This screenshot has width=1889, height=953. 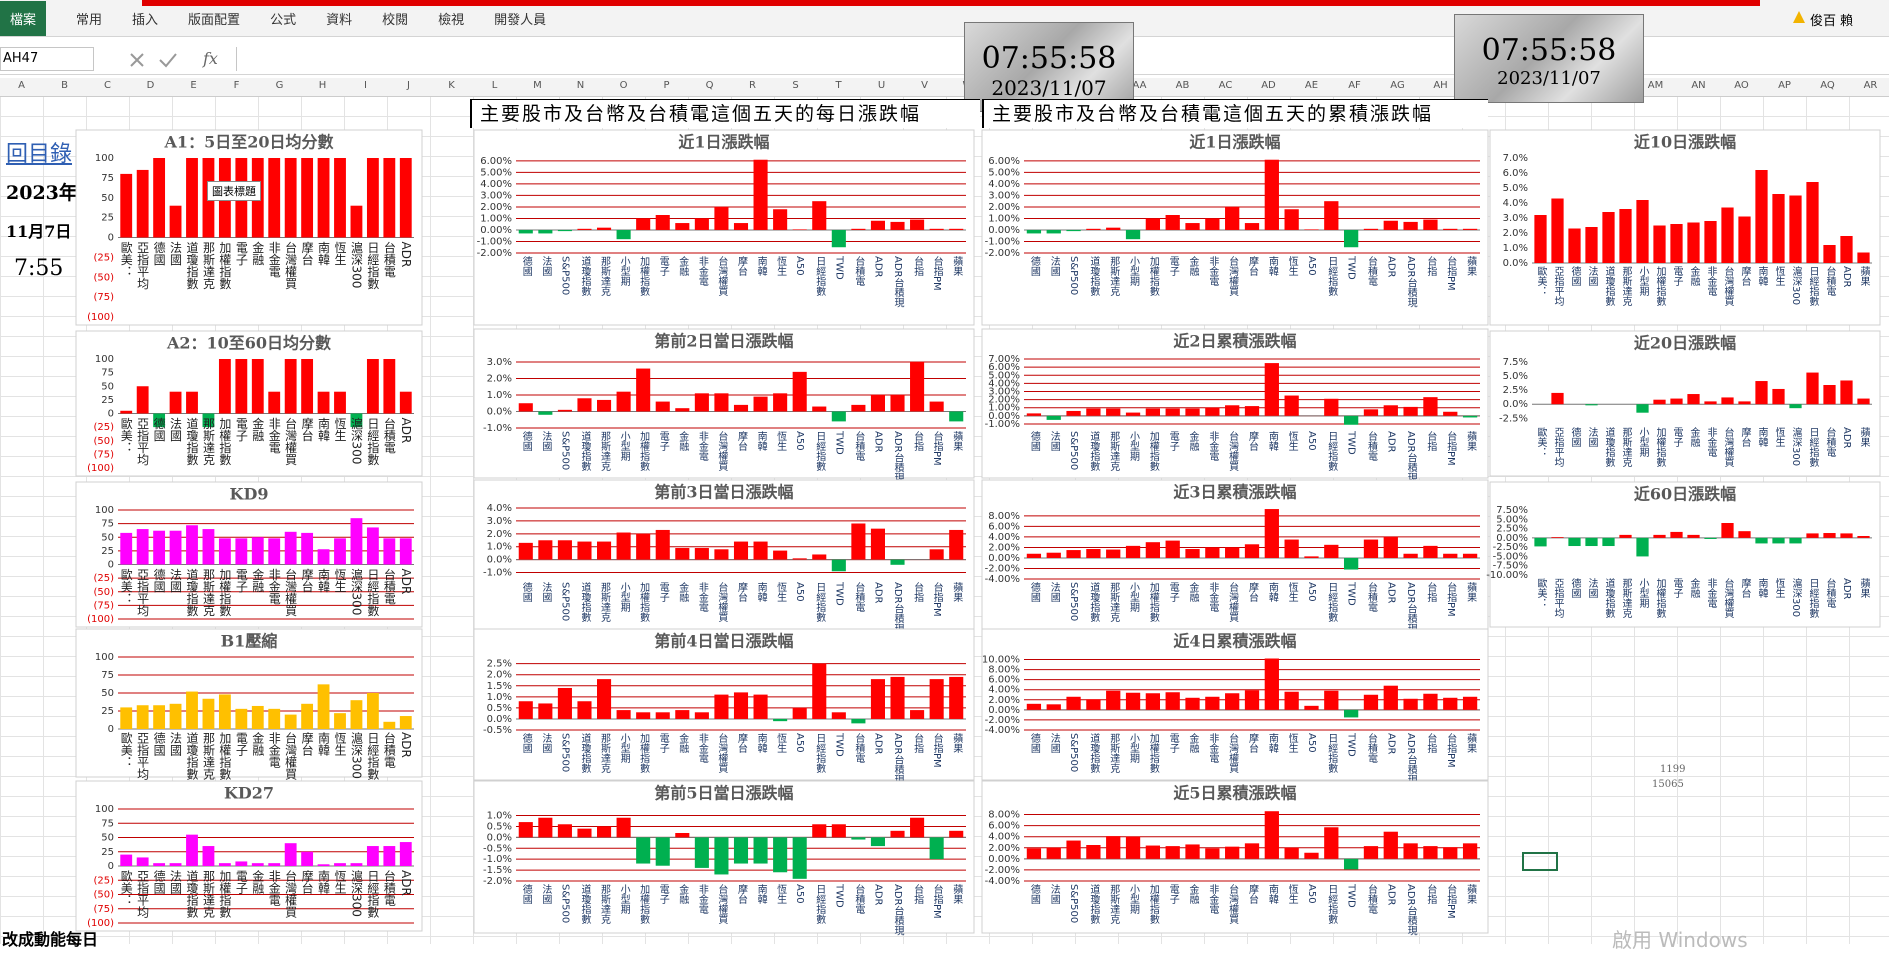 What do you see at coordinates (1354, 85) in the screenshot?
I see `column-header: AF` at bounding box center [1354, 85].